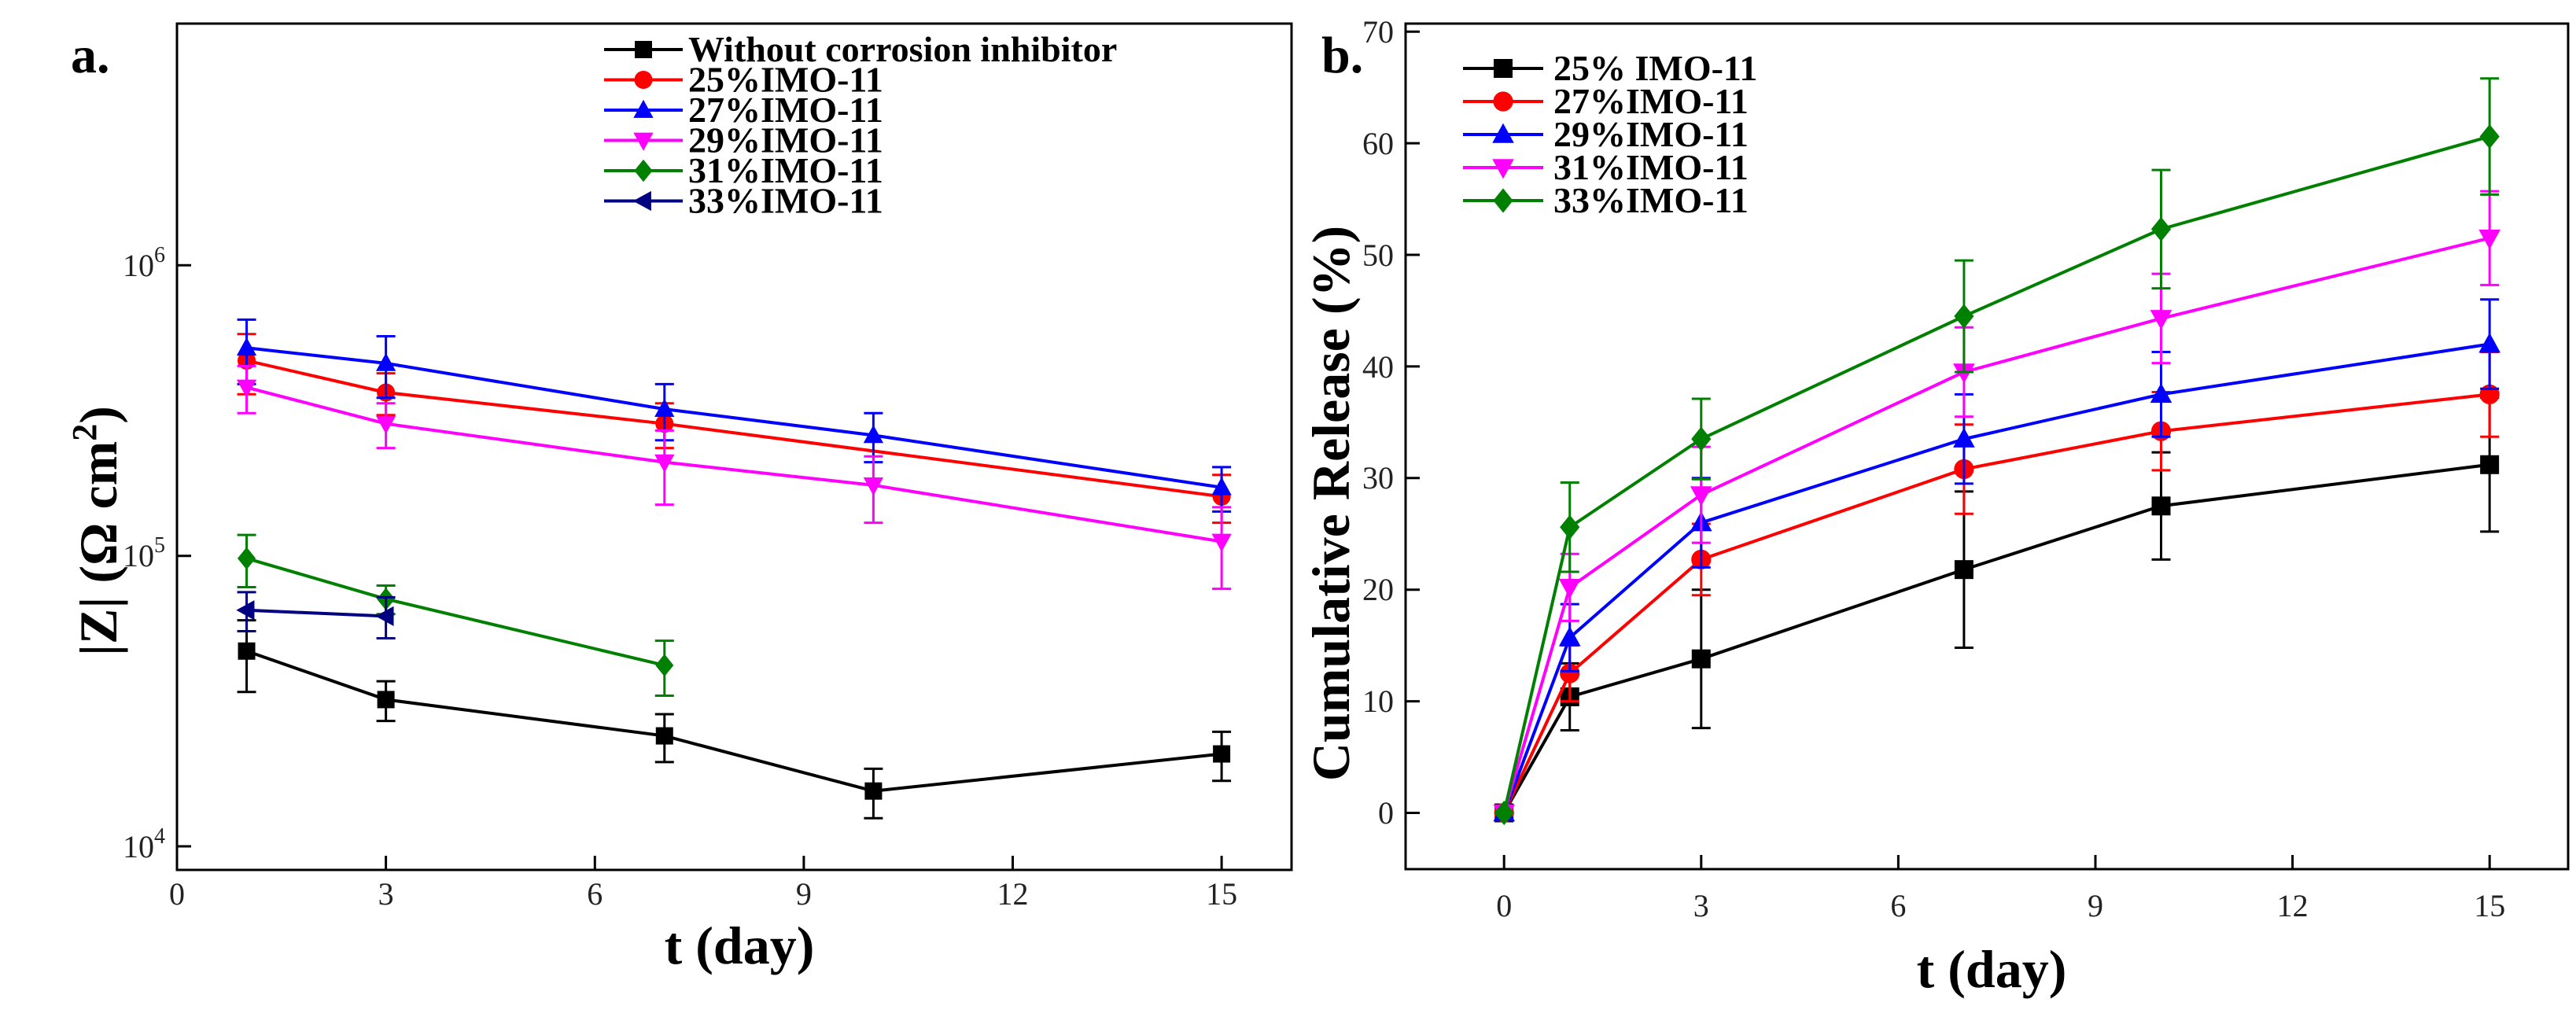 The image size is (2576, 1017). I want to click on legend-item-a-27-imo-11: 27%IMO-11, so click(743, 110).